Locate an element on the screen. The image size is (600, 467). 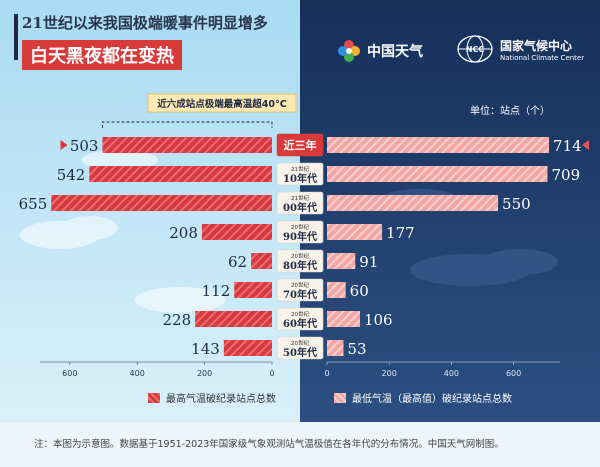
category-century-3: 20世纪 is located at coordinates (300, 227).